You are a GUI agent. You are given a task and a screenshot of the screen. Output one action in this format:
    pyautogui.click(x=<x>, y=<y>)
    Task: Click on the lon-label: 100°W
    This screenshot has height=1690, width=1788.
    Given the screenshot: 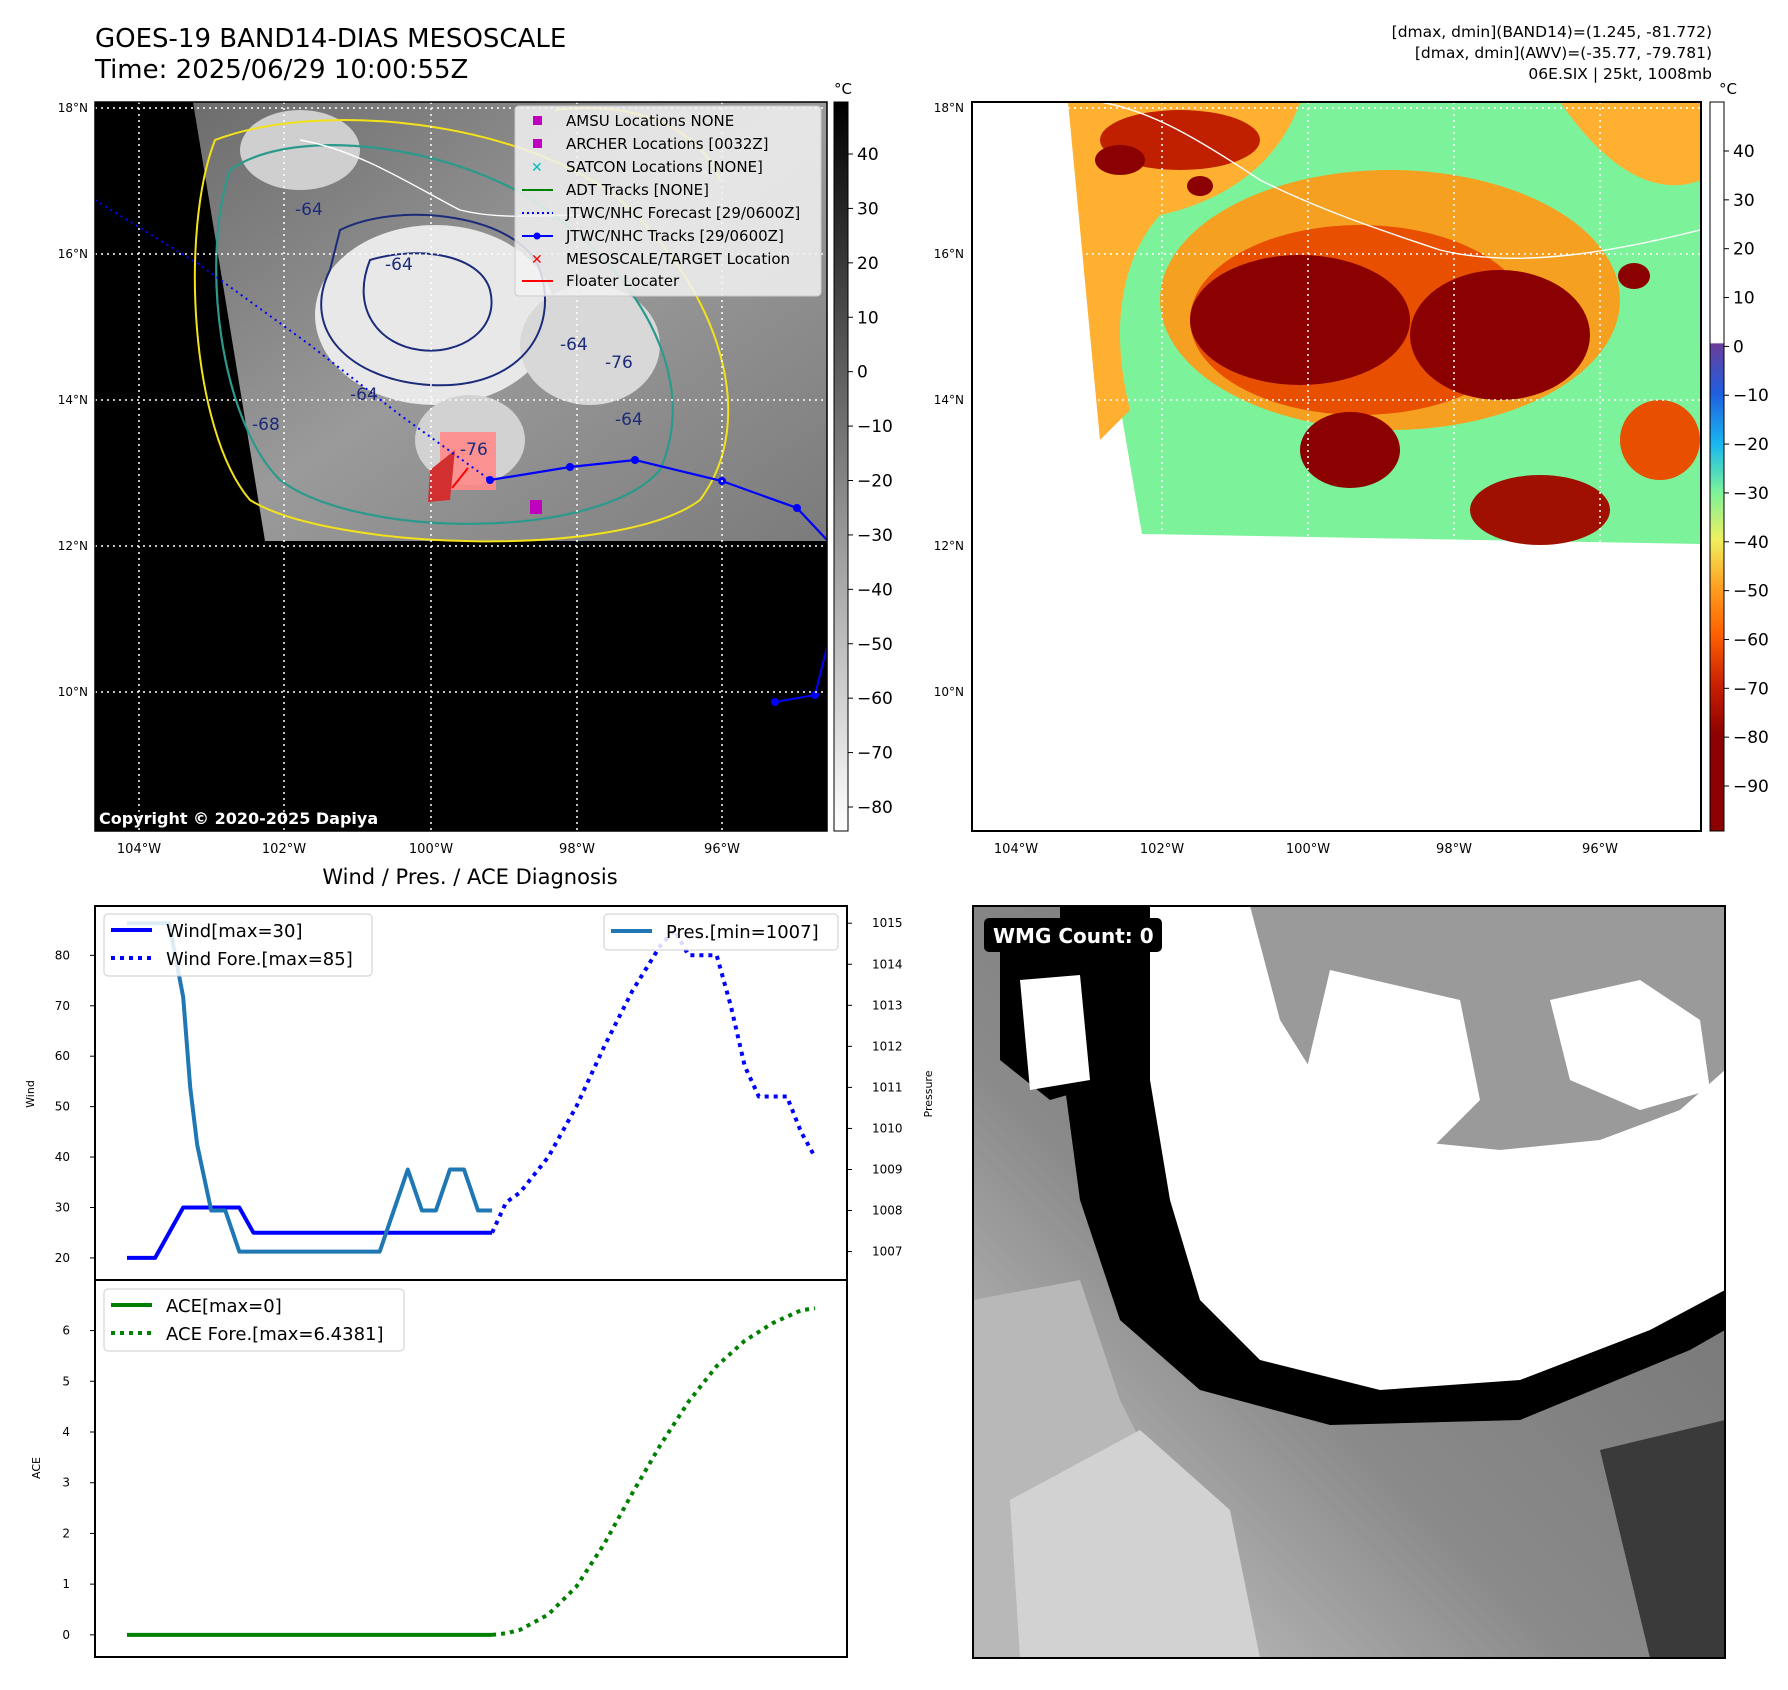 What is the action you would take?
    pyautogui.click(x=1308, y=849)
    